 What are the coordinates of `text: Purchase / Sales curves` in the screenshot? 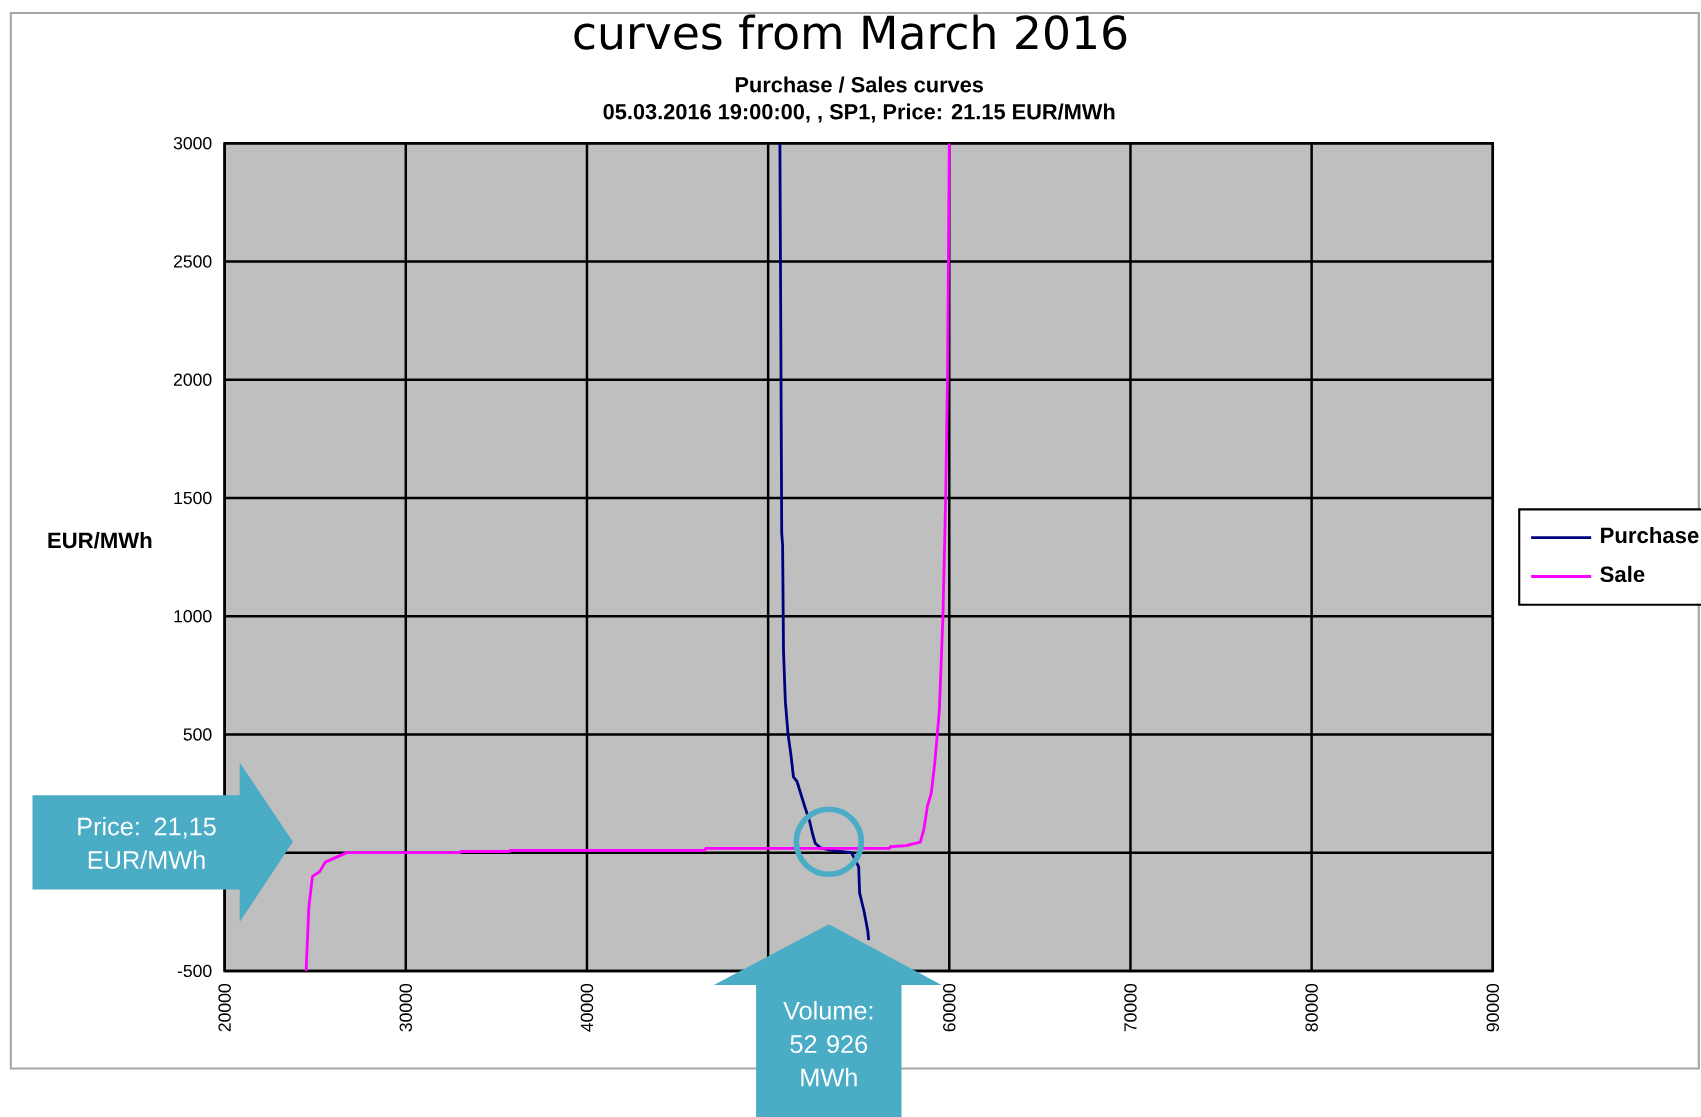 It's located at (859, 84).